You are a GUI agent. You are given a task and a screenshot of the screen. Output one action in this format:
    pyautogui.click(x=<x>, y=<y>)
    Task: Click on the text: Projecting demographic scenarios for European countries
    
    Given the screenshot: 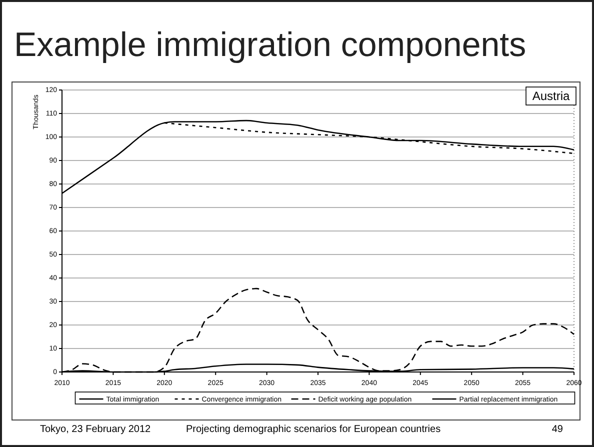 What is the action you would take?
    pyautogui.click(x=313, y=429)
    